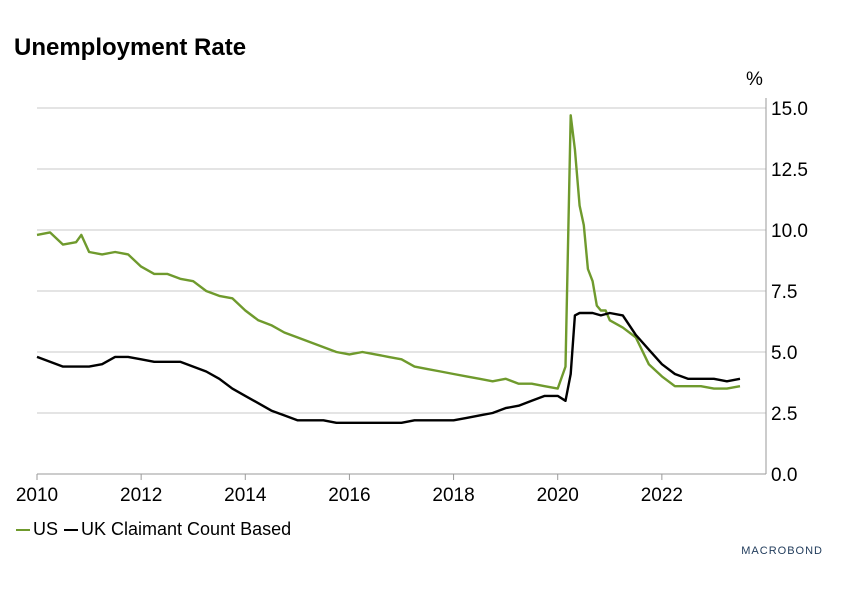  What do you see at coordinates (349, 495) in the screenshot?
I see `x-tick-label: 2016` at bounding box center [349, 495].